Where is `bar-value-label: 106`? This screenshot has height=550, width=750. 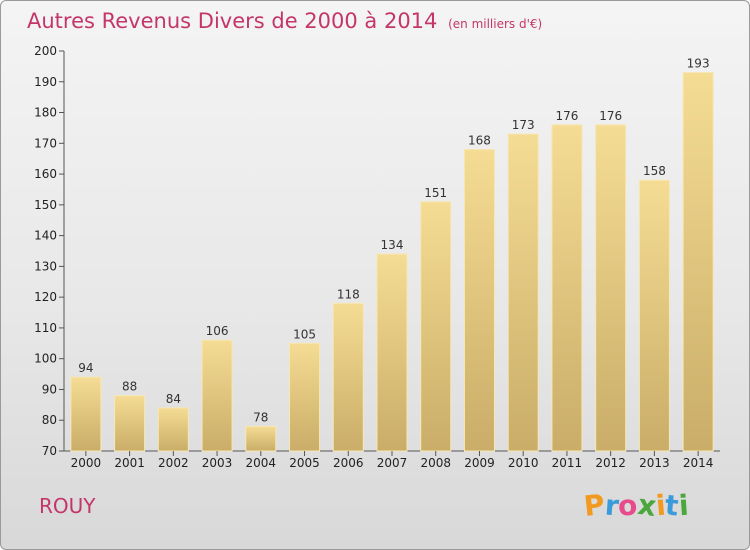
bar-value-label: 106 is located at coordinates (217, 331).